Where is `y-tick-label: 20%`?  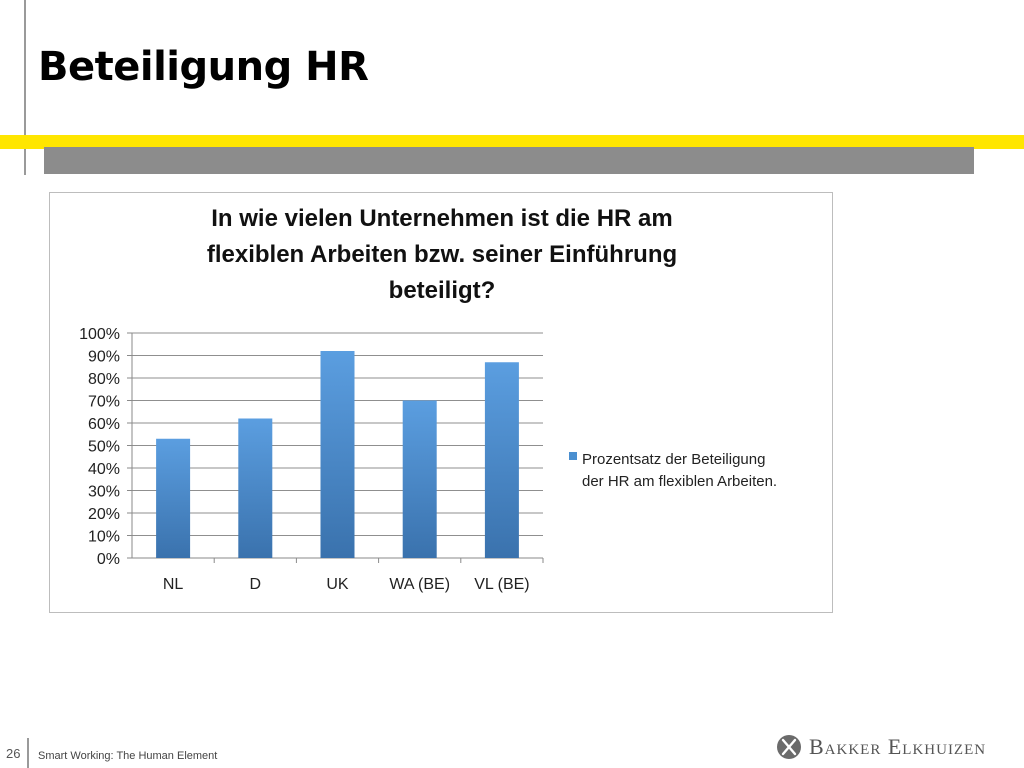 y-tick-label: 20% is located at coordinates (104, 514).